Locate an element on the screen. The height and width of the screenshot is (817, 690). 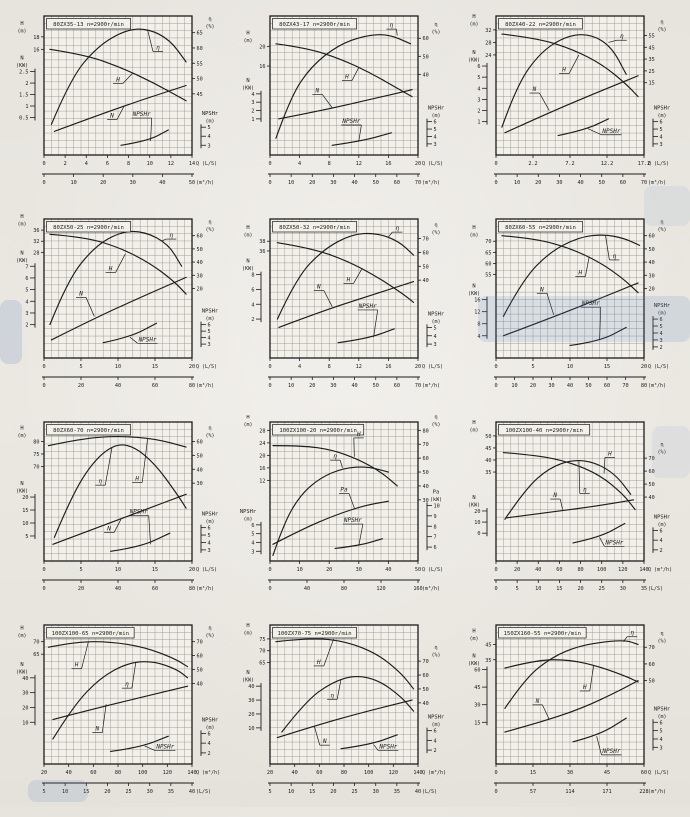
svg-text: Q (m³/h) is located at coordinates (208, 773).